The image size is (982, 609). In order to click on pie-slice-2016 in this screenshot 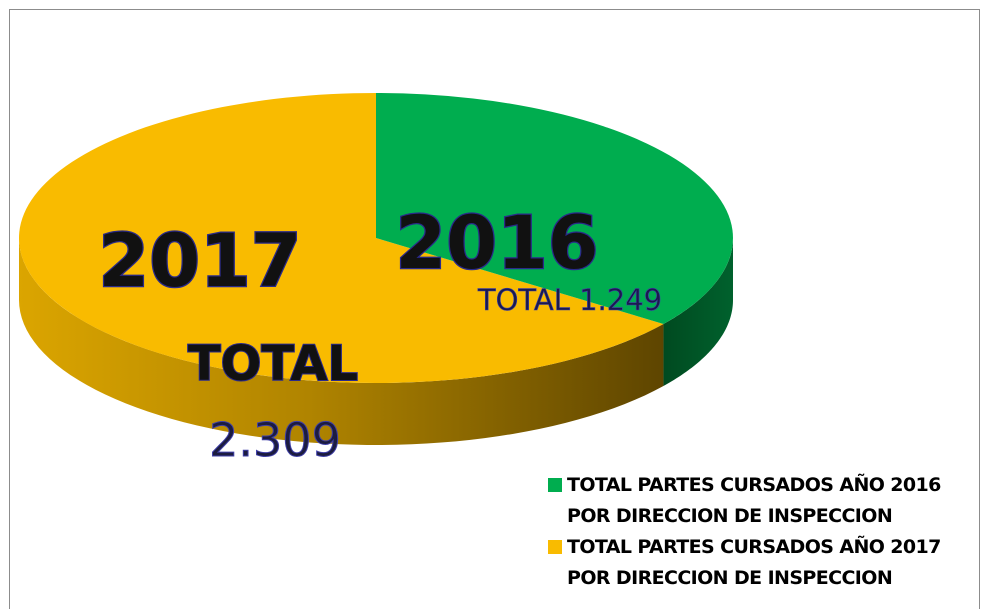, I will do `click(554, 208)`.